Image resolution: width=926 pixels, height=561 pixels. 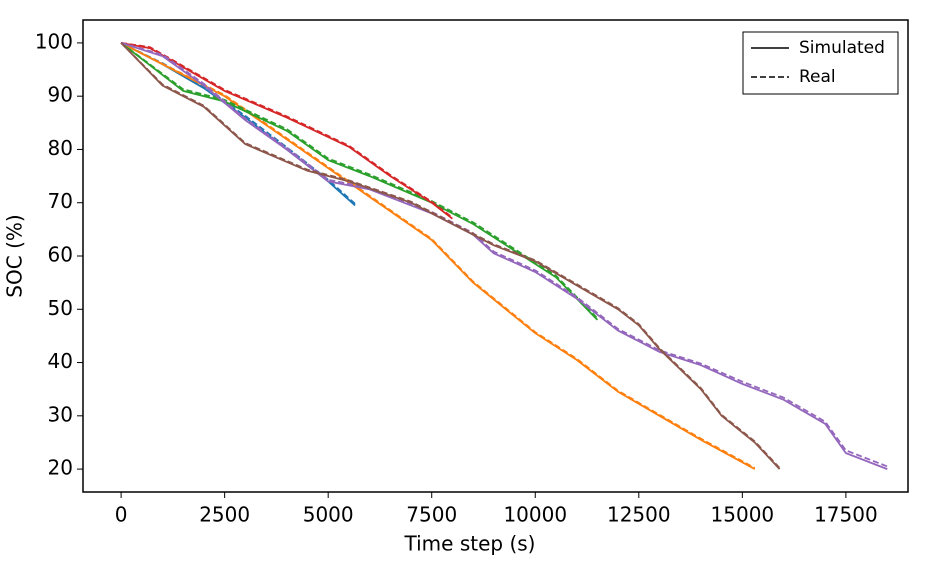 I want to click on y-tick-label: 80, so click(x=60, y=148).